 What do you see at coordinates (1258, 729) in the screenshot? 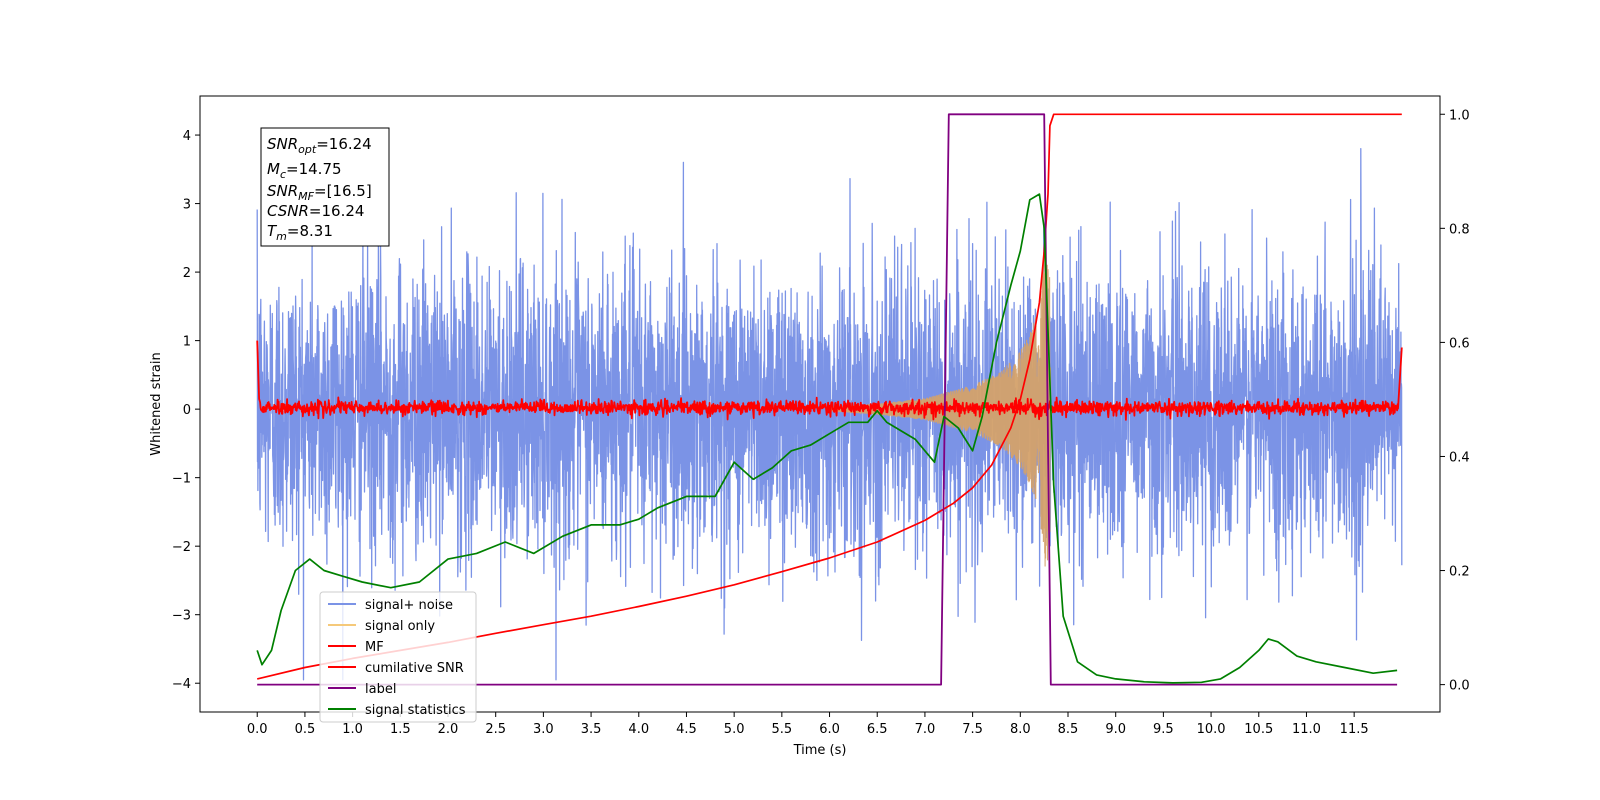
I see `x-tick-label: 10.5` at bounding box center [1258, 729].